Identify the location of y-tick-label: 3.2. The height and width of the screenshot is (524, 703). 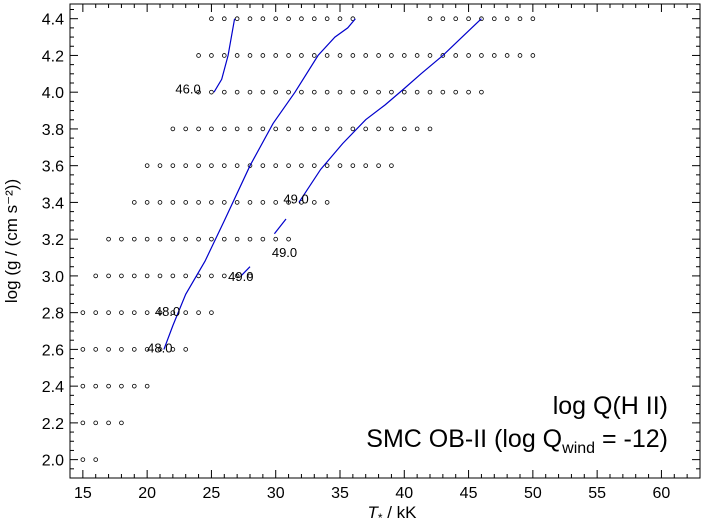
(53, 240).